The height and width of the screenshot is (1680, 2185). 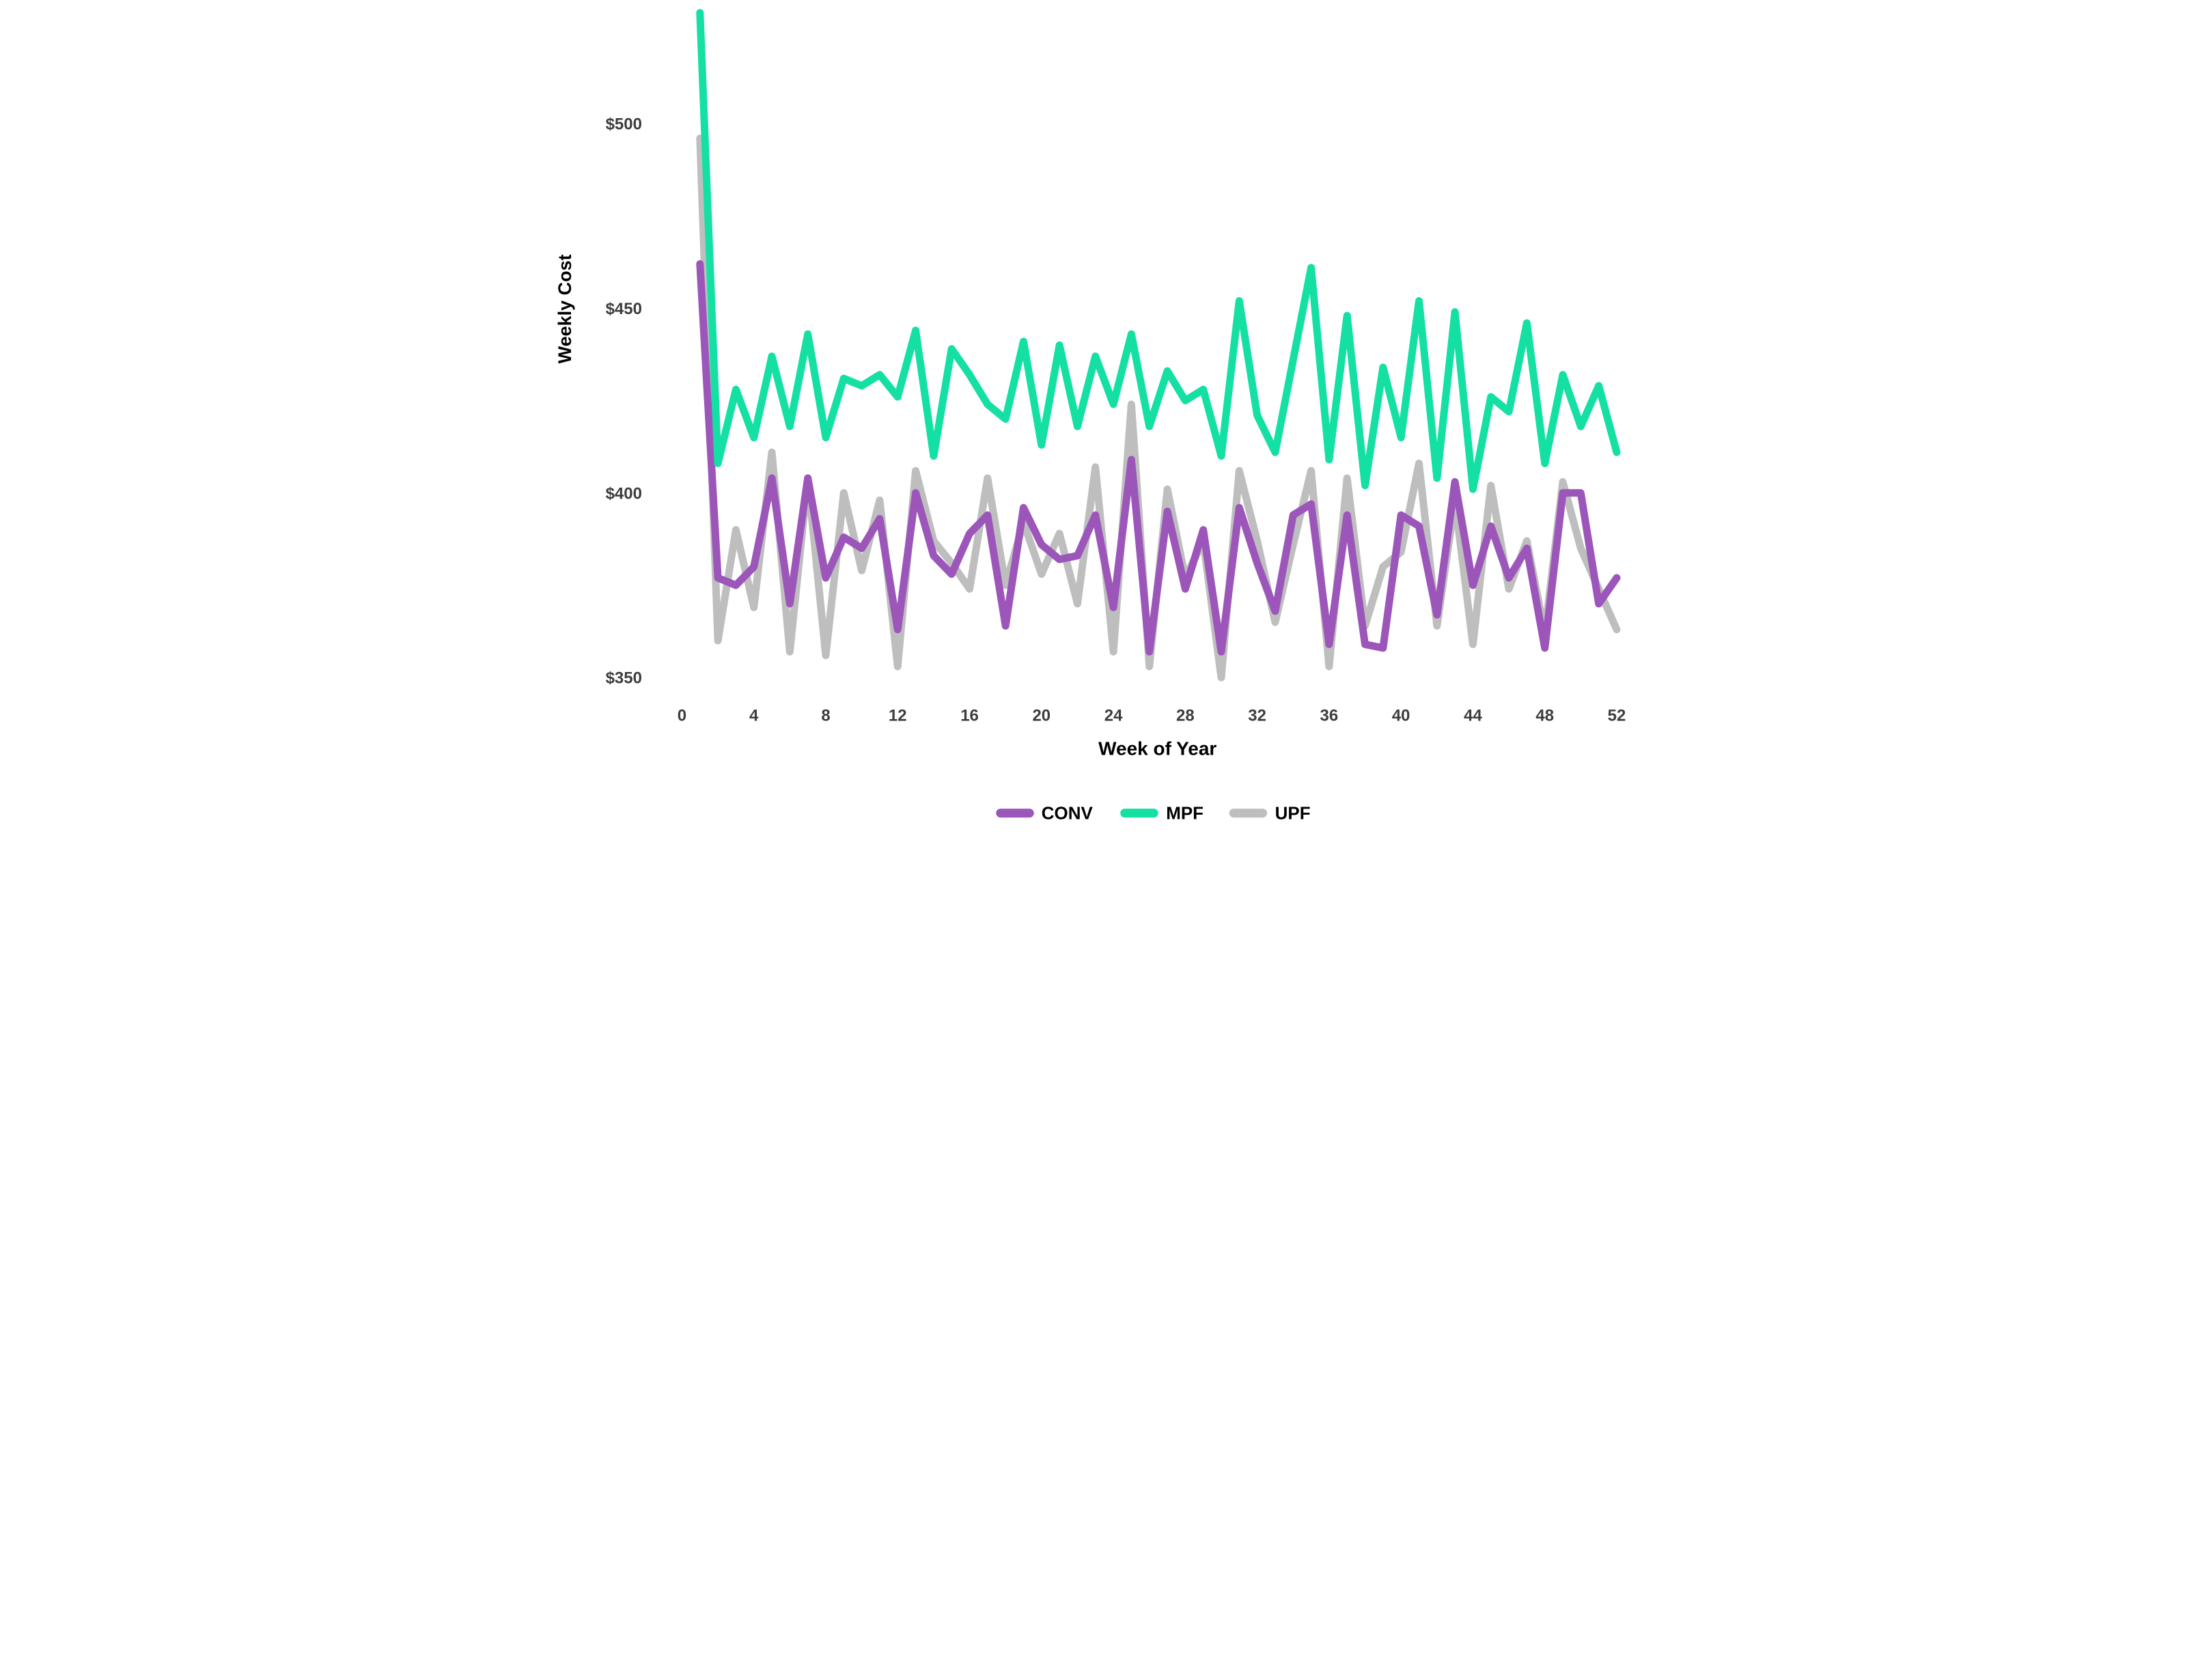 What do you see at coordinates (624, 309) in the screenshot?
I see `y-tick-450: $450` at bounding box center [624, 309].